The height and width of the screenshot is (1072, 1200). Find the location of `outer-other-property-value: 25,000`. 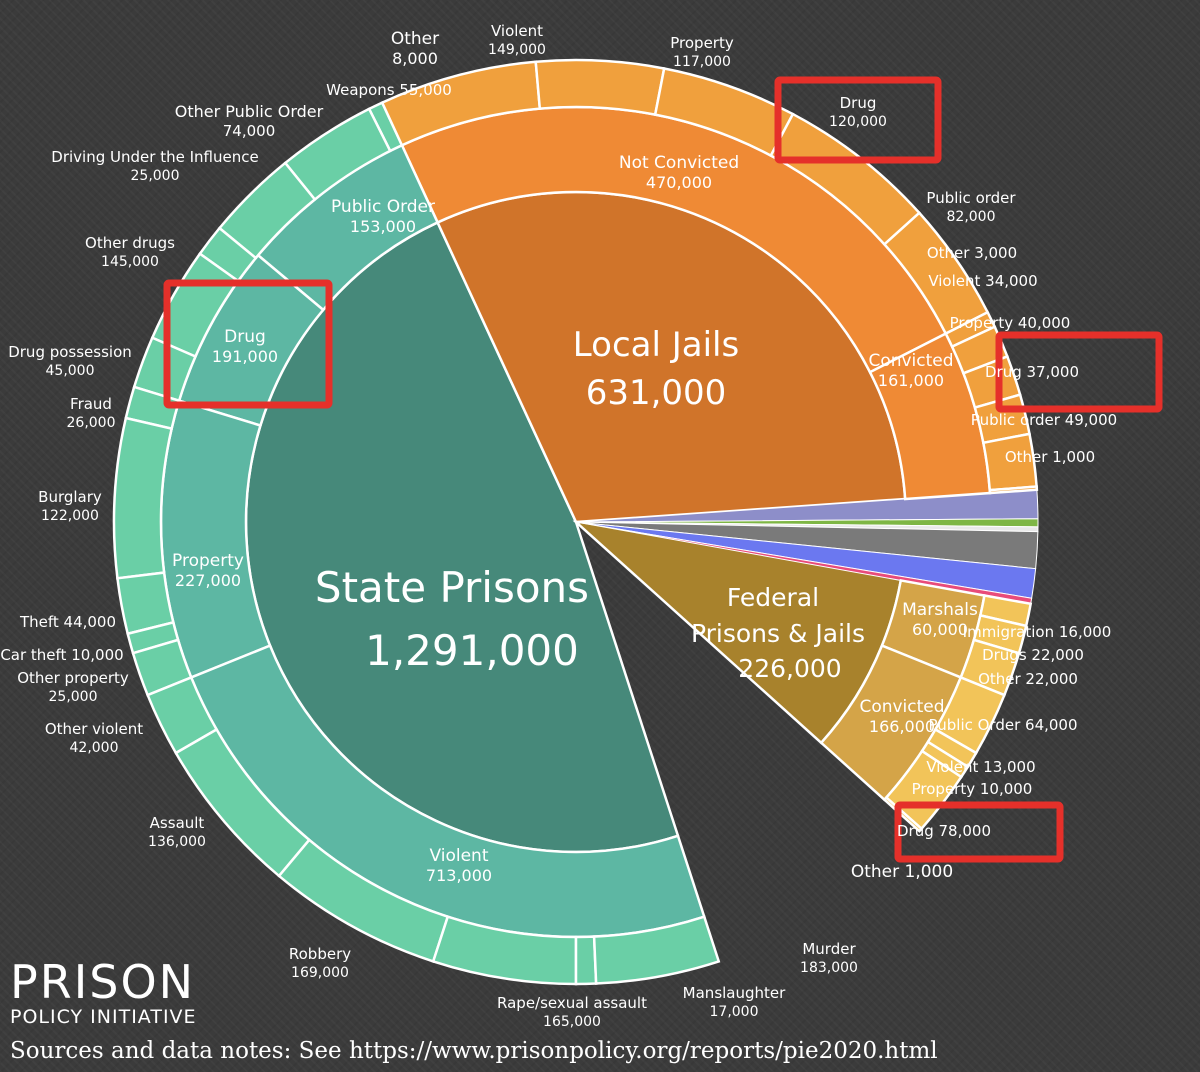

outer-other-property-value: 25,000 is located at coordinates (73, 697).